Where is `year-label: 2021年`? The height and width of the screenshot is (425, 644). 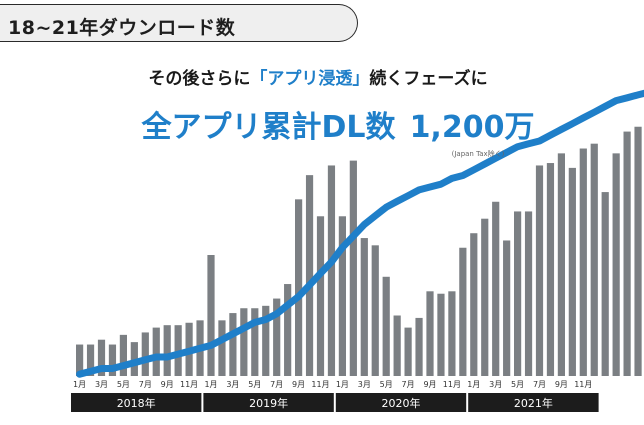
year-label: 2021年 is located at coordinates (533, 403).